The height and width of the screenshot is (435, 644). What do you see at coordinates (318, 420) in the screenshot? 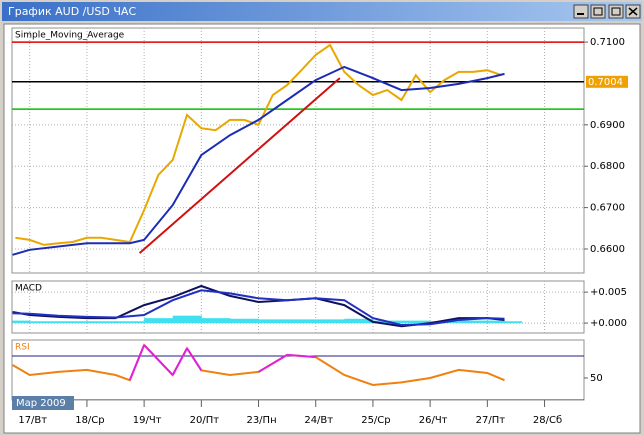
I see `x-tick-label: 24/Вт` at bounding box center [318, 420].